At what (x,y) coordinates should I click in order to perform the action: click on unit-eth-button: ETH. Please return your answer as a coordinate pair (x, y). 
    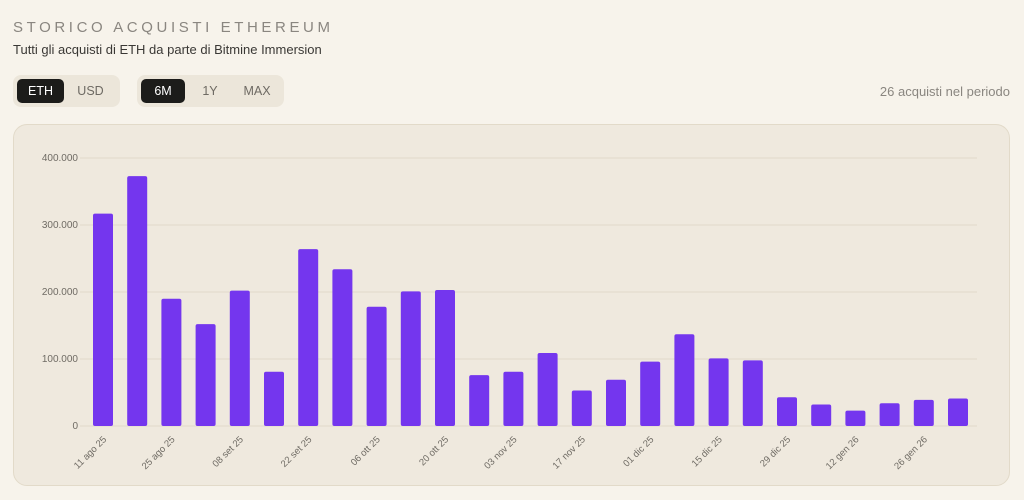
    Looking at the image, I should click on (40, 91).